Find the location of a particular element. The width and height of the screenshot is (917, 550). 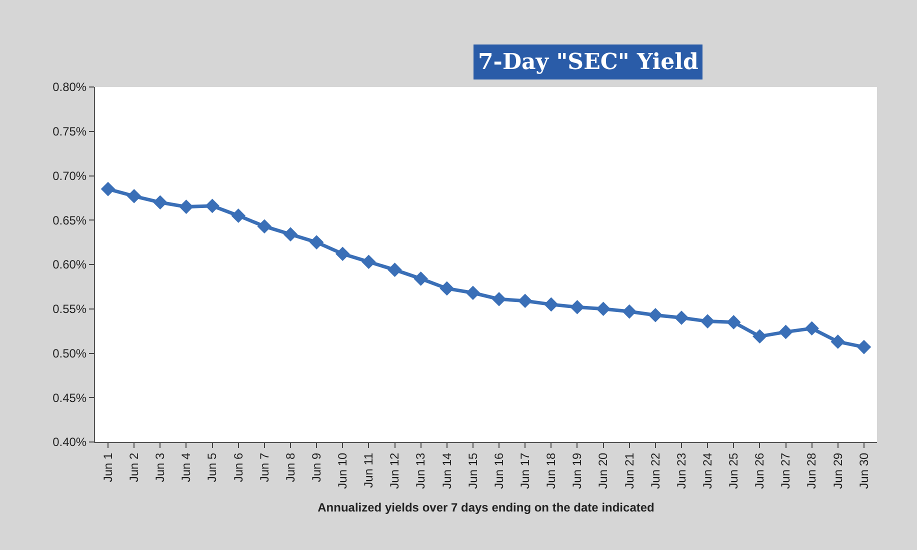

x-tick-label: Jun 19 is located at coordinates (577, 470).